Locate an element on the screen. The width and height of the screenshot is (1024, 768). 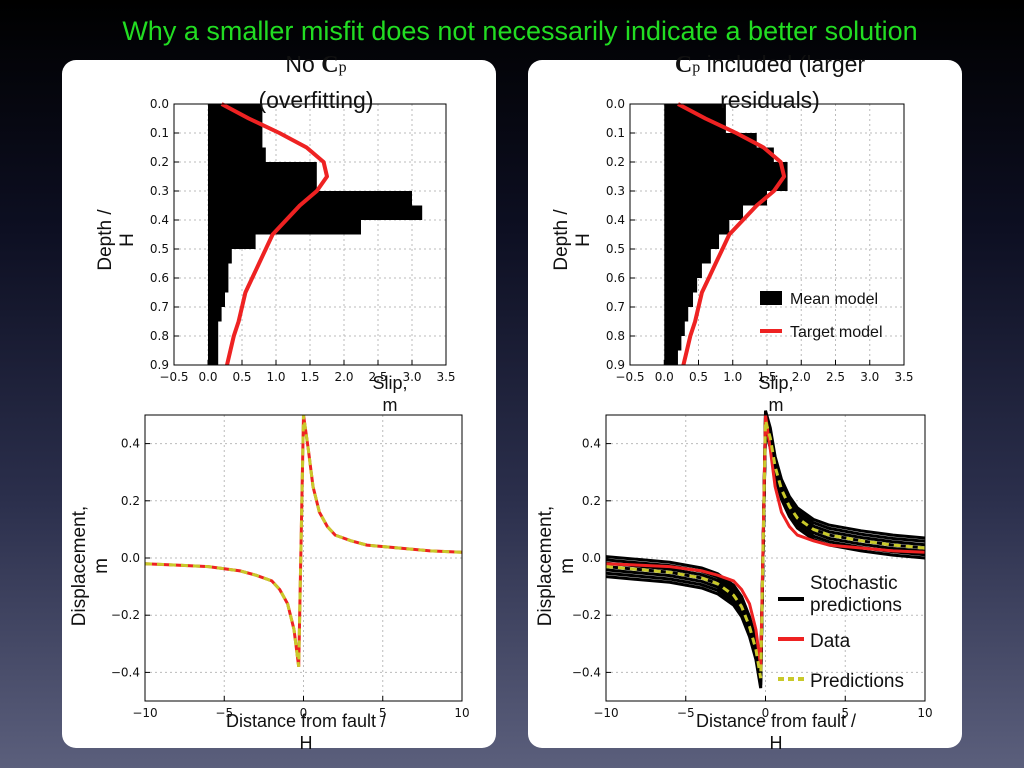
right-top-ylabel: Depth / H is located at coordinates (573, 239).